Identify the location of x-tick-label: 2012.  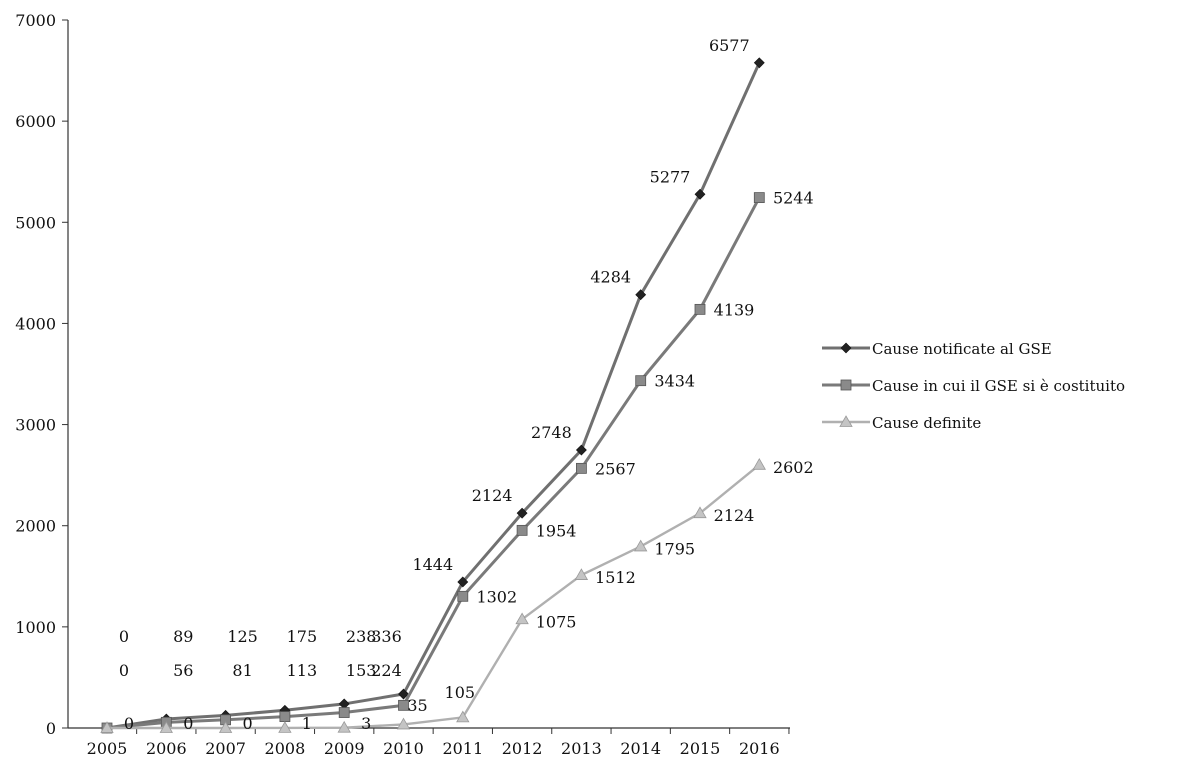
(522, 748).